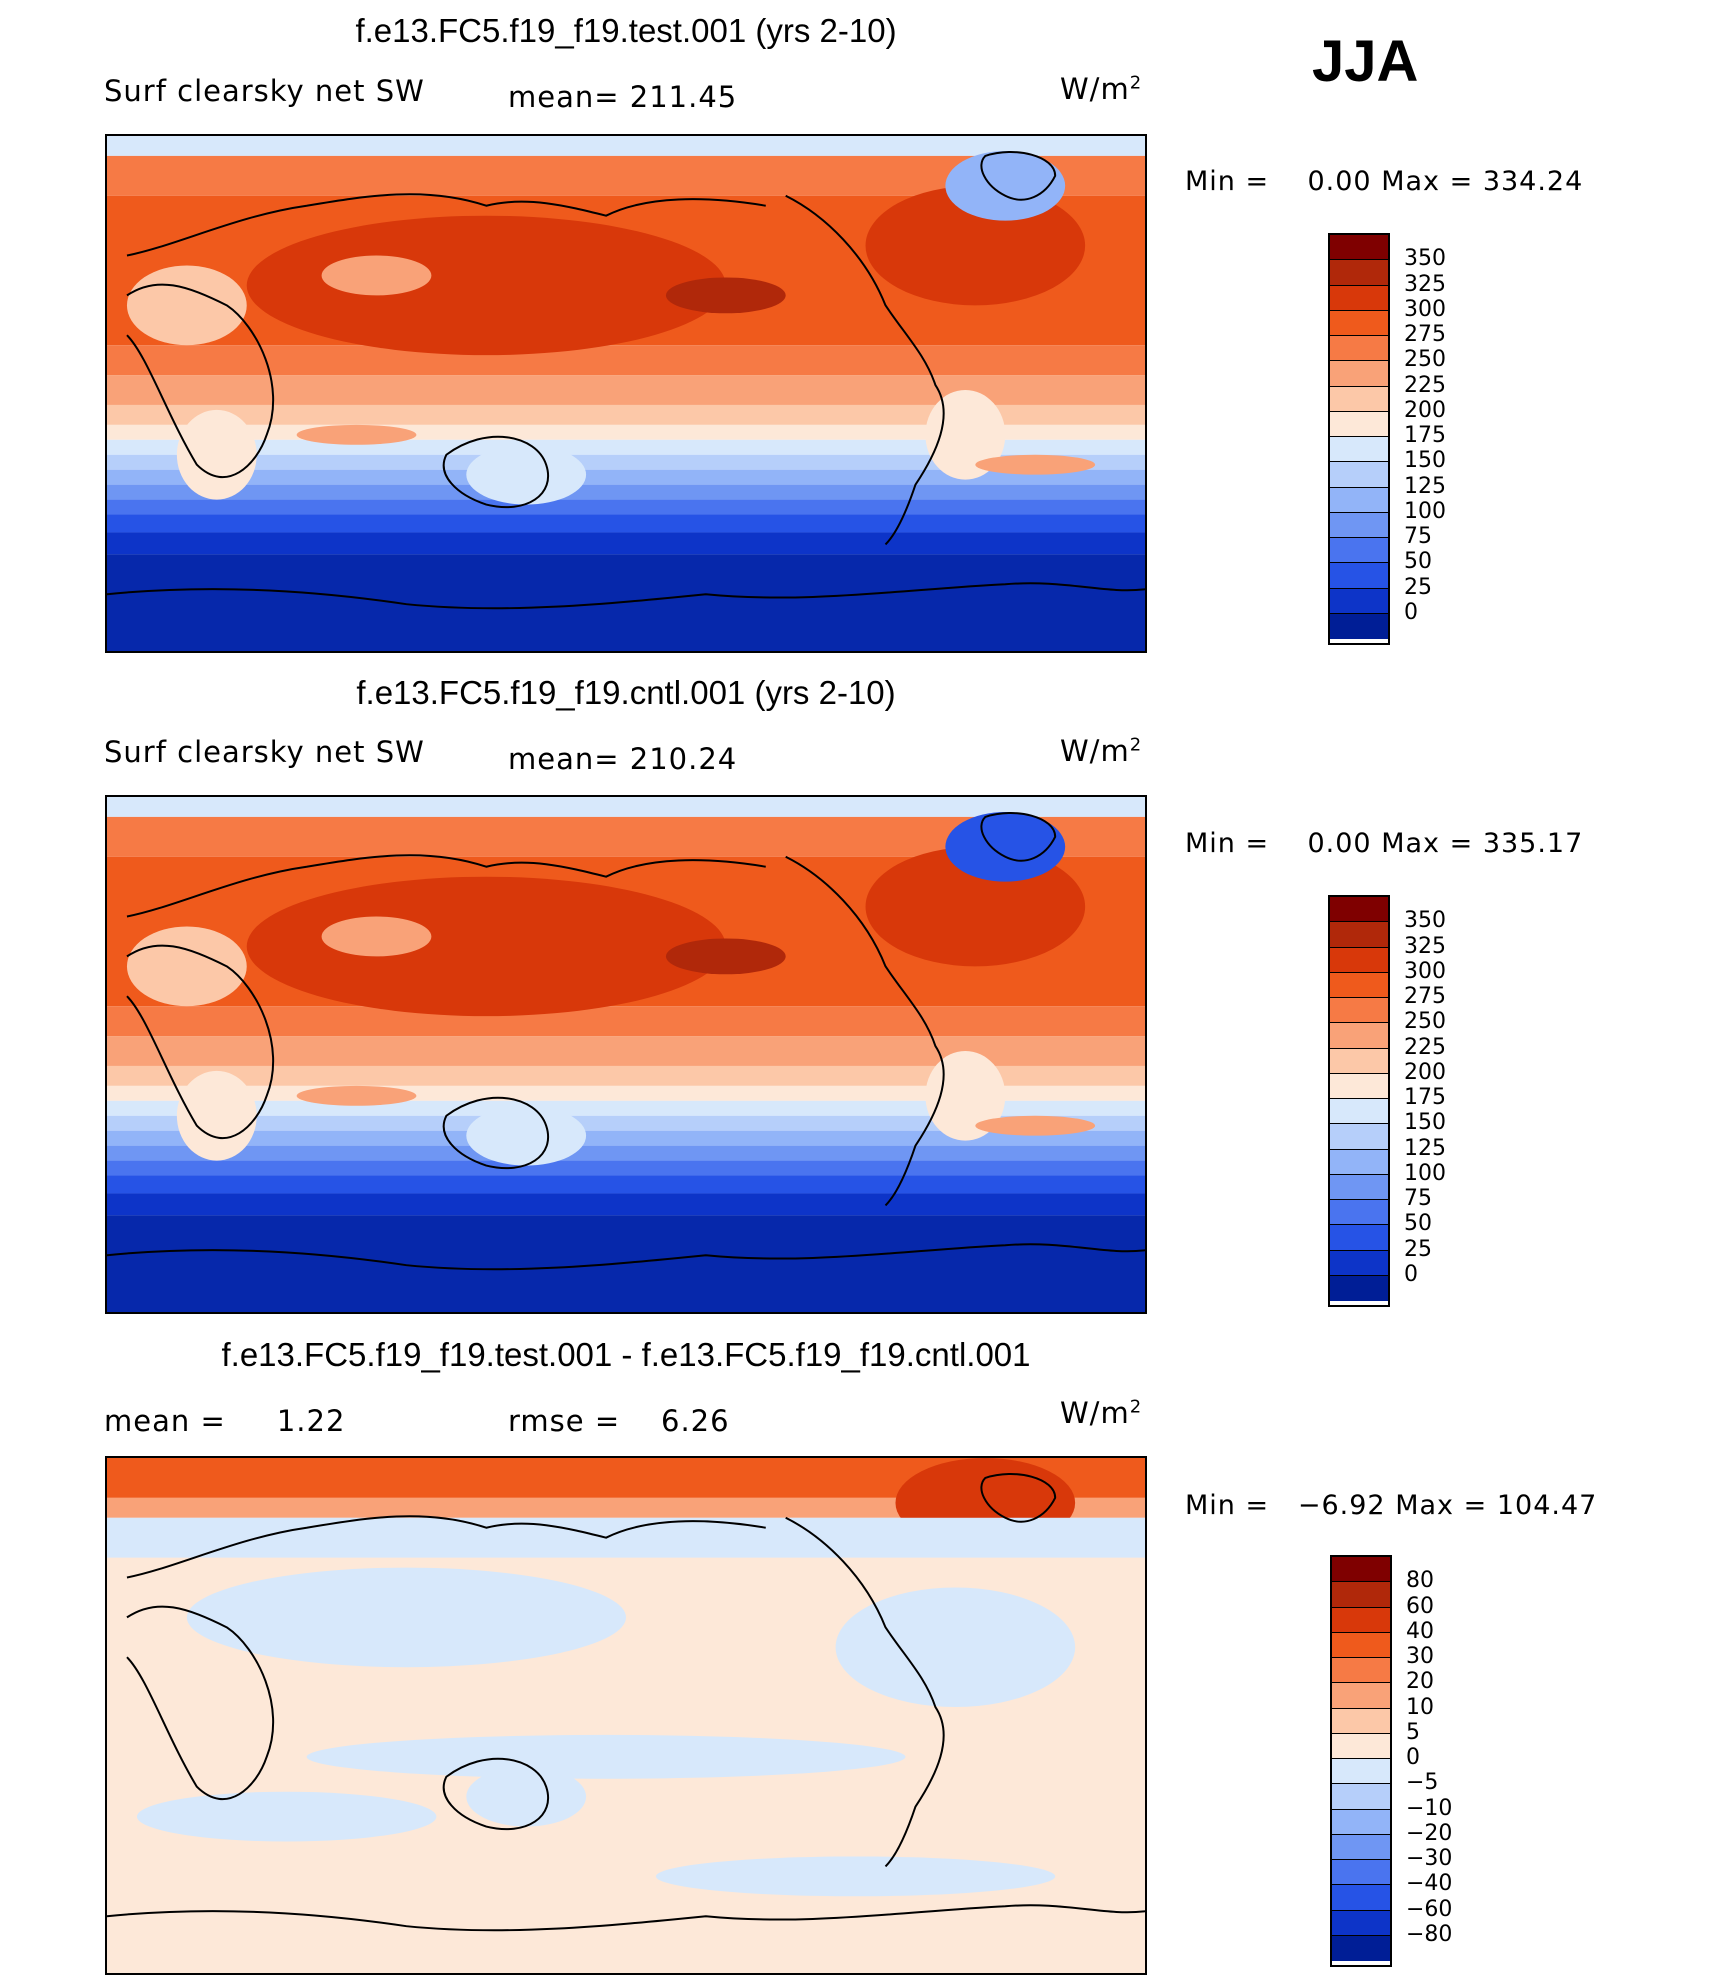 The height and width of the screenshot is (1979, 1710). What do you see at coordinates (619, 1421) in the screenshot?
I see `rmse-label-diff: rmse = 6.26` at bounding box center [619, 1421].